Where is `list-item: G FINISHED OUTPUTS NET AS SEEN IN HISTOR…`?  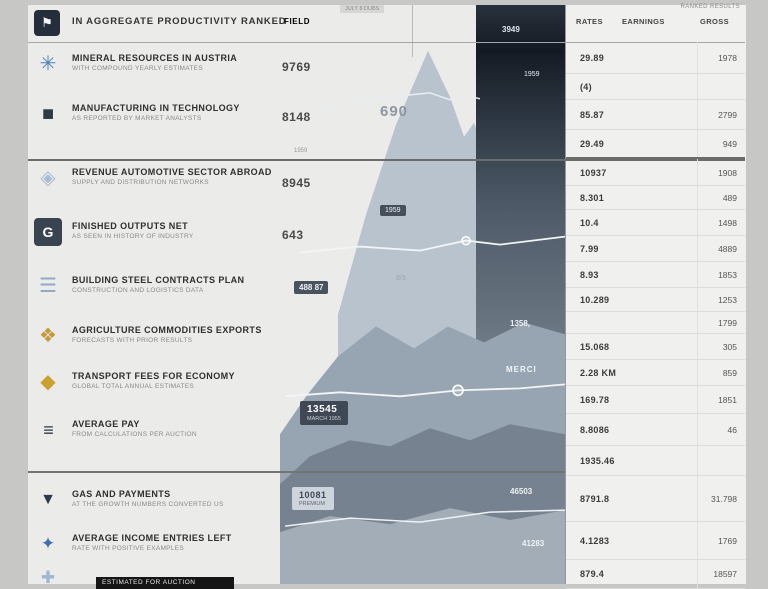
list-item: G FINISHED OUTPUTS NET AS SEEN IN HISTOR… is located at coordinates (156, 232).